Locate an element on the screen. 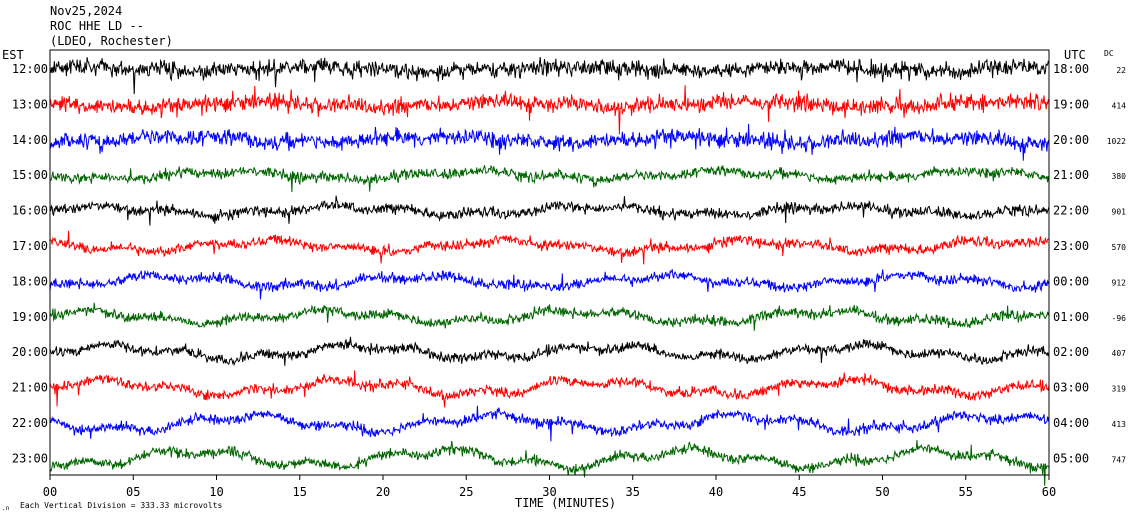 The image size is (1130, 519). est-row-label: 14:00 is located at coordinates (30, 140).